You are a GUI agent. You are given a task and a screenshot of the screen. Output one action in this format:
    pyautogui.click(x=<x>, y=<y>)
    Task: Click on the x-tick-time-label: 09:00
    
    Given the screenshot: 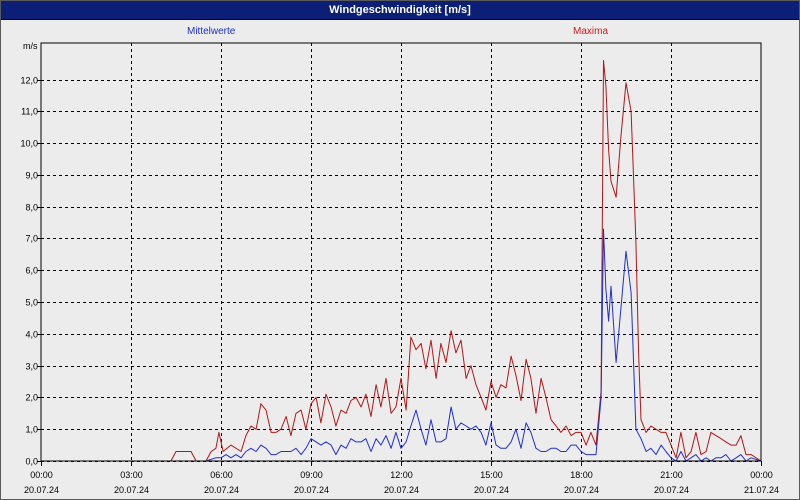 What is the action you would take?
    pyautogui.click(x=311, y=475)
    